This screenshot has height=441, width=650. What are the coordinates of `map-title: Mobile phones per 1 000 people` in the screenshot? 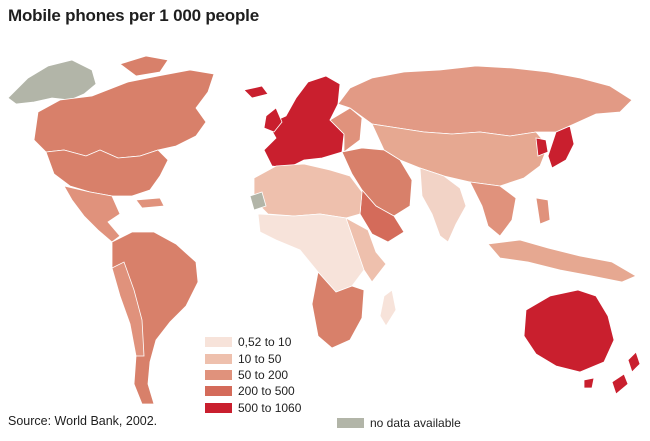 It's located at (133, 15).